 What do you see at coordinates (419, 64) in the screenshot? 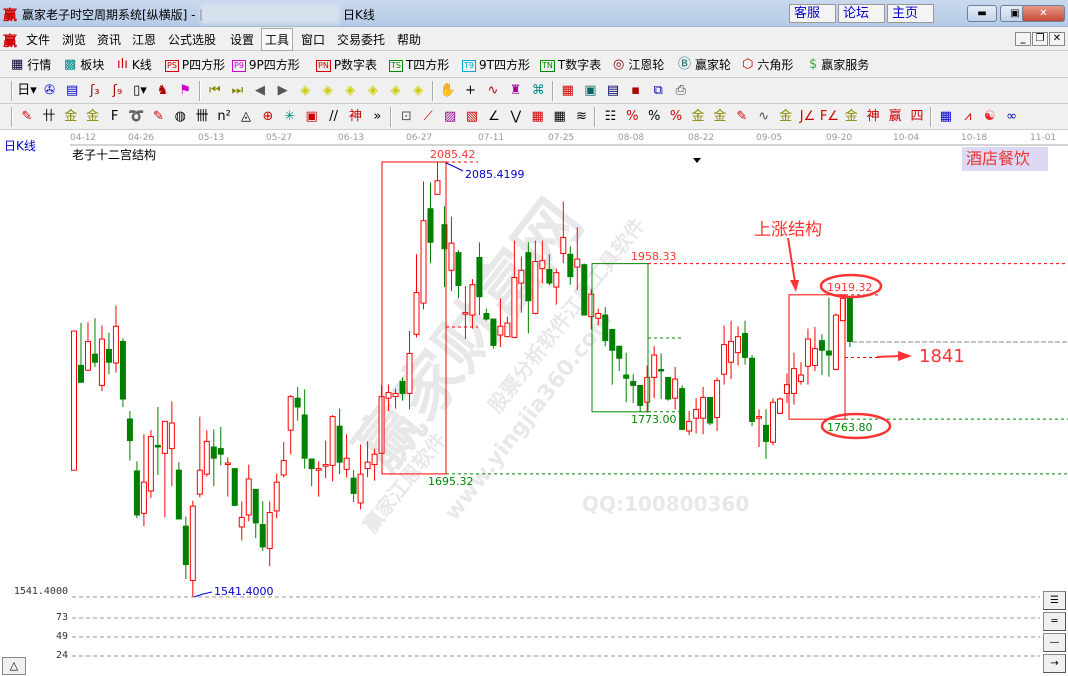
I see `toolbar-ts-button: TS T四方形` at bounding box center [419, 64].